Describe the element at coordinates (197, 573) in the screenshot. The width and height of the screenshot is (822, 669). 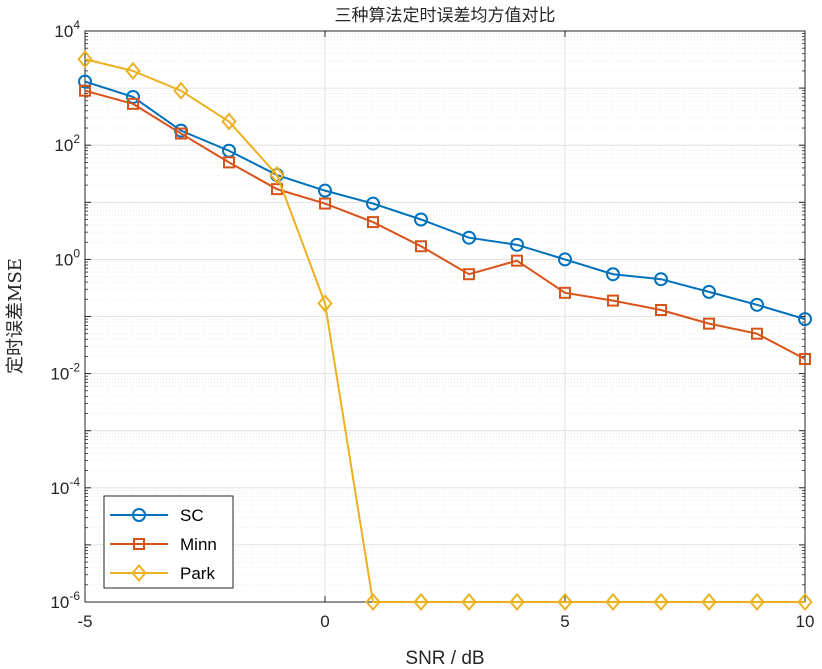
I see `legend-label-park: Park` at that location.